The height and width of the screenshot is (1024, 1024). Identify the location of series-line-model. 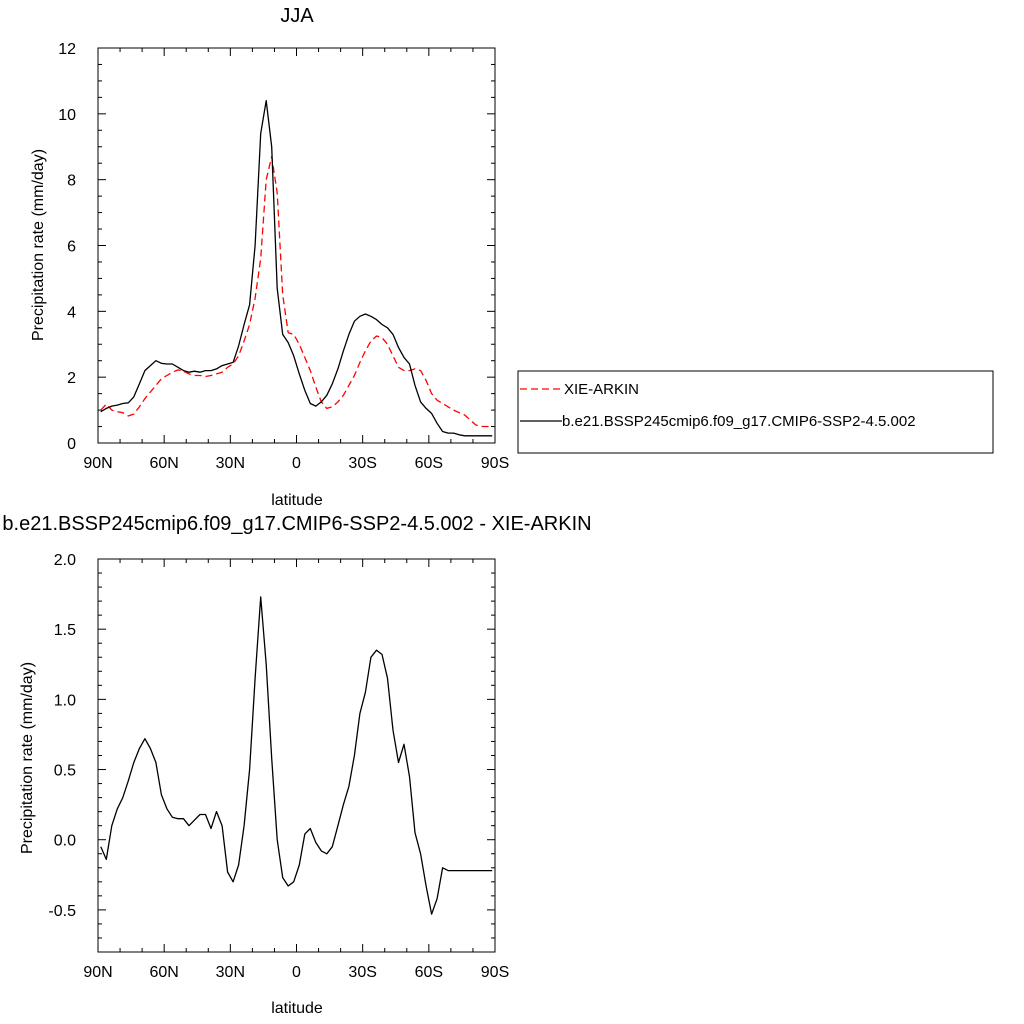
(296, 268).